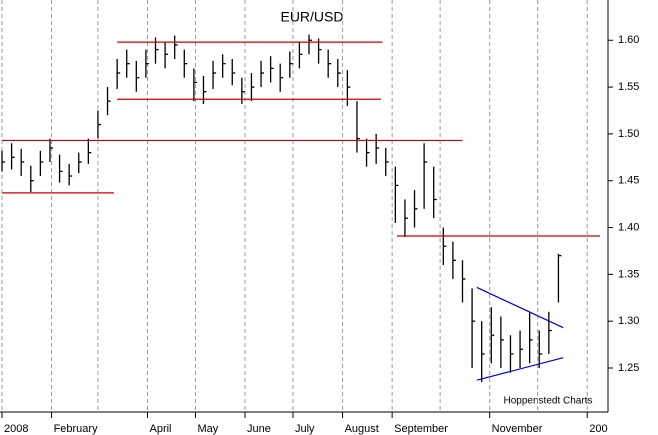 Image resolution: width=658 pixels, height=435 pixels. I want to click on y-tick-label: 1.45, so click(628, 181).